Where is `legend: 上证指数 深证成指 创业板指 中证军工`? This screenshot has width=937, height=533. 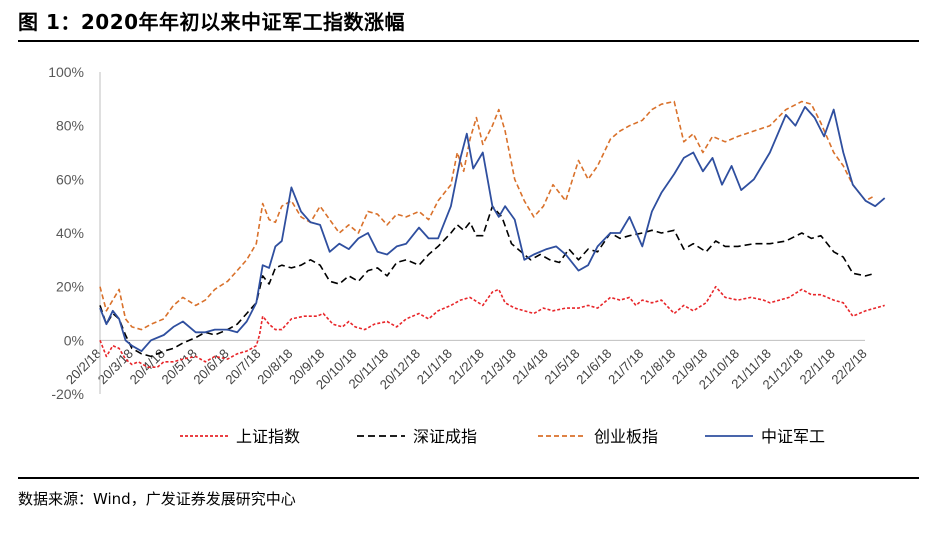
legend: 上证指数 深证成指 创业板指 中证军工 is located at coordinates (502, 436).